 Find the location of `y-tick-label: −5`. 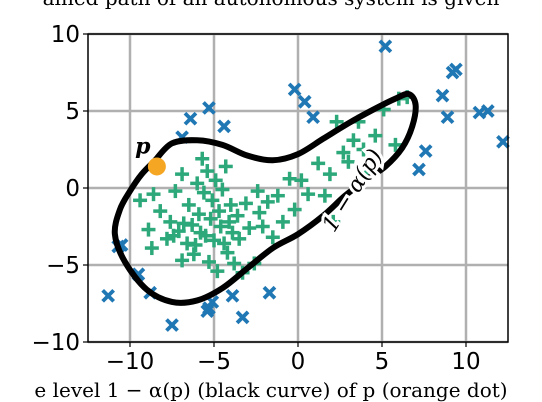

y-tick-label: −5 is located at coordinates (63, 266).